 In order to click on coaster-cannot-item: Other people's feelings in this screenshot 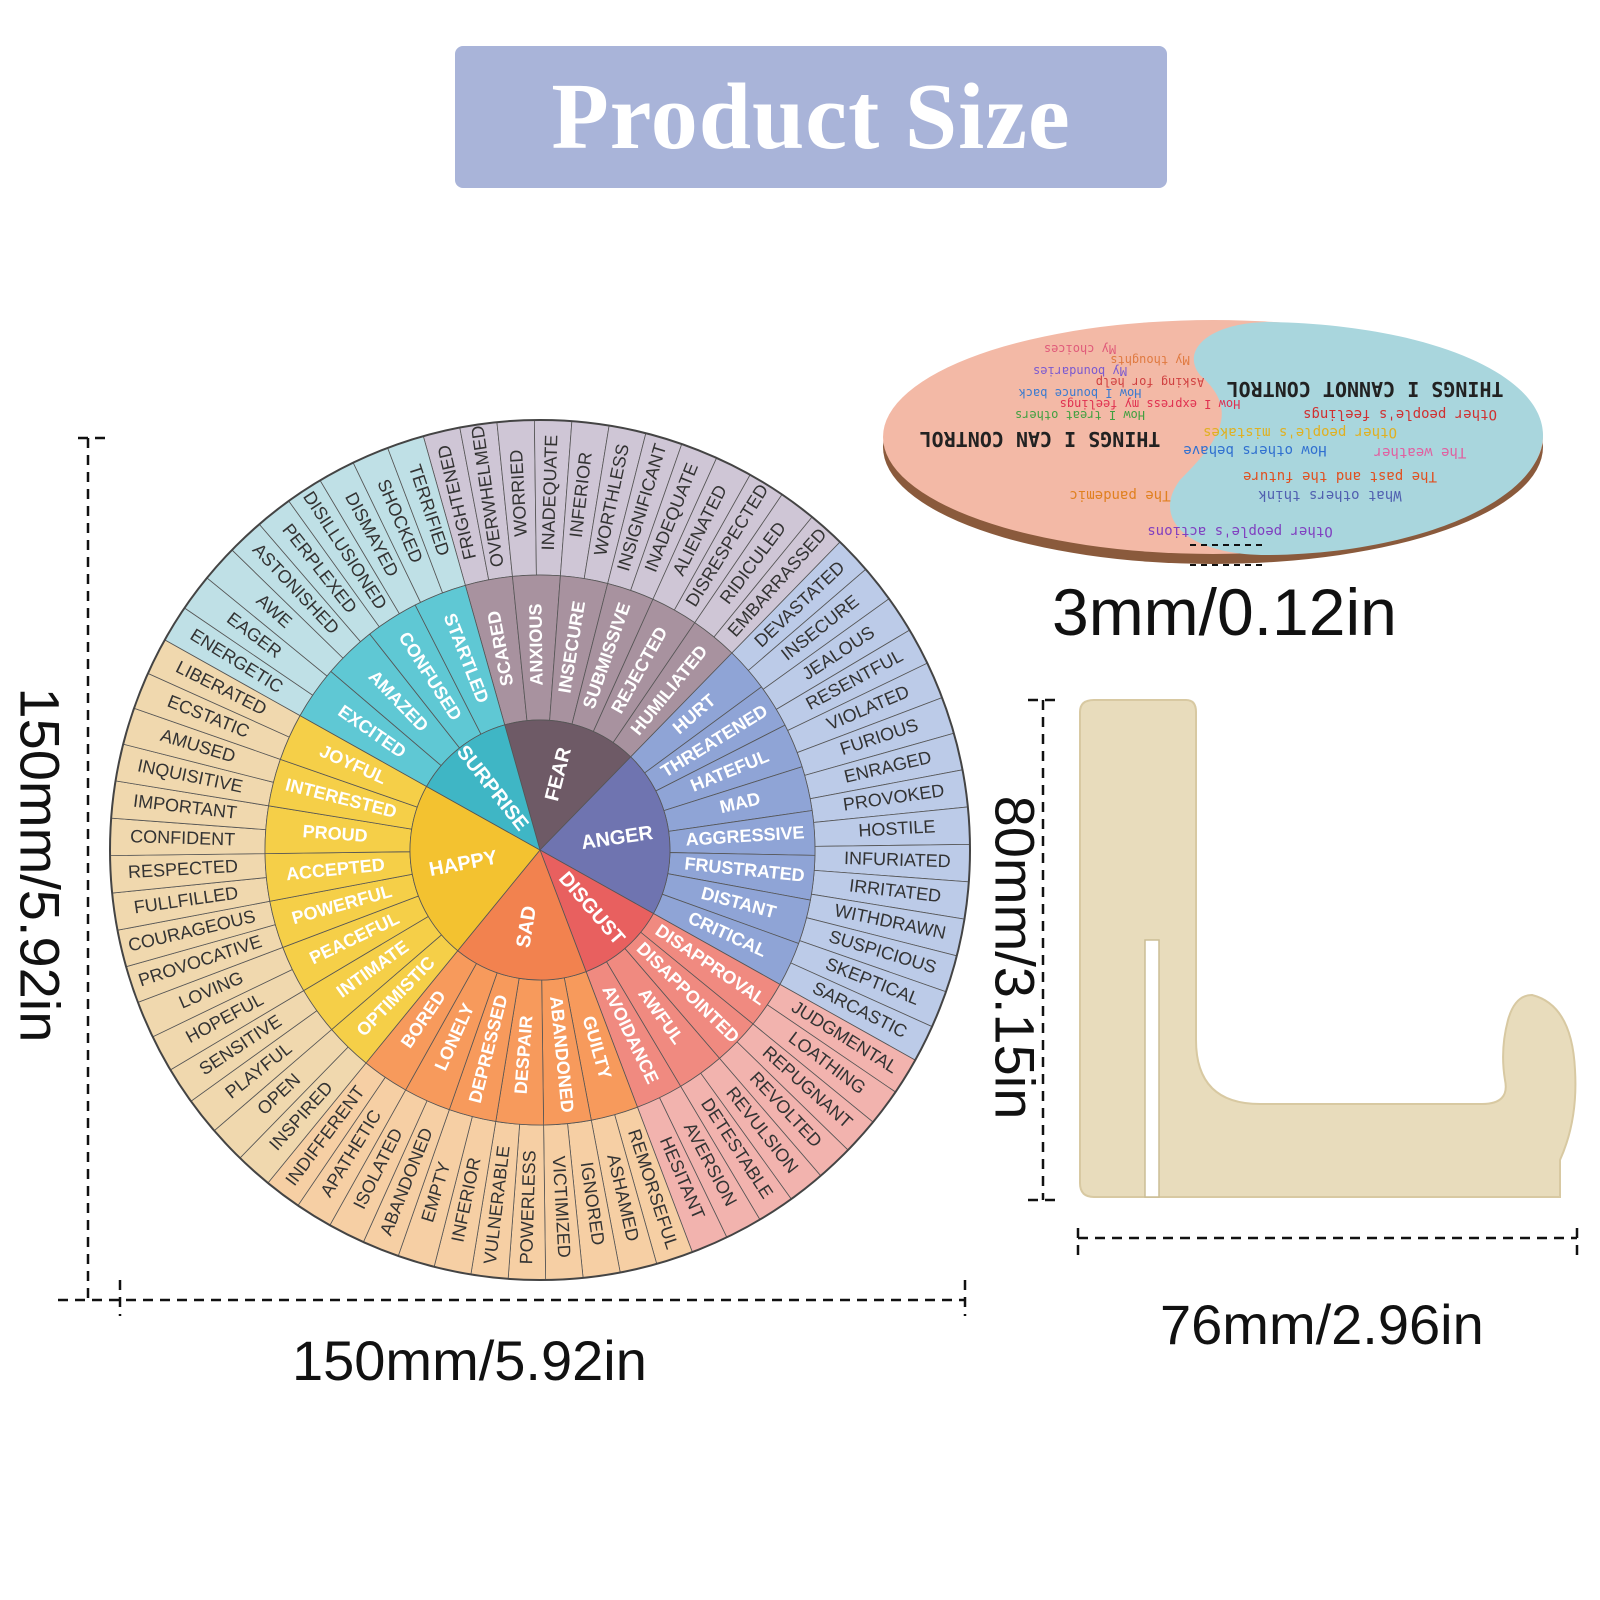, I will do `click(1400, 414)`.